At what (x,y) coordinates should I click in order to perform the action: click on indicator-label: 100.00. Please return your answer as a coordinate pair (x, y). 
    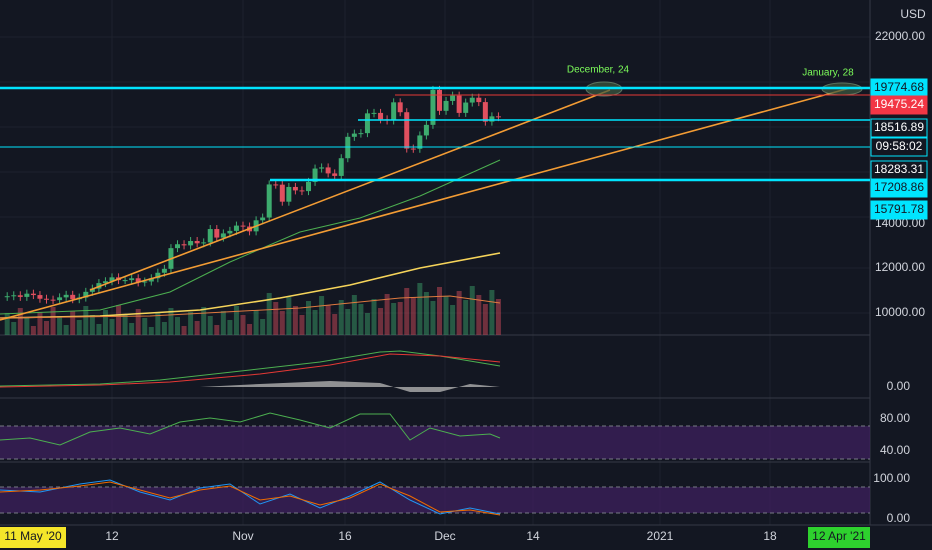
    Looking at the image, I should click on (891, 478).